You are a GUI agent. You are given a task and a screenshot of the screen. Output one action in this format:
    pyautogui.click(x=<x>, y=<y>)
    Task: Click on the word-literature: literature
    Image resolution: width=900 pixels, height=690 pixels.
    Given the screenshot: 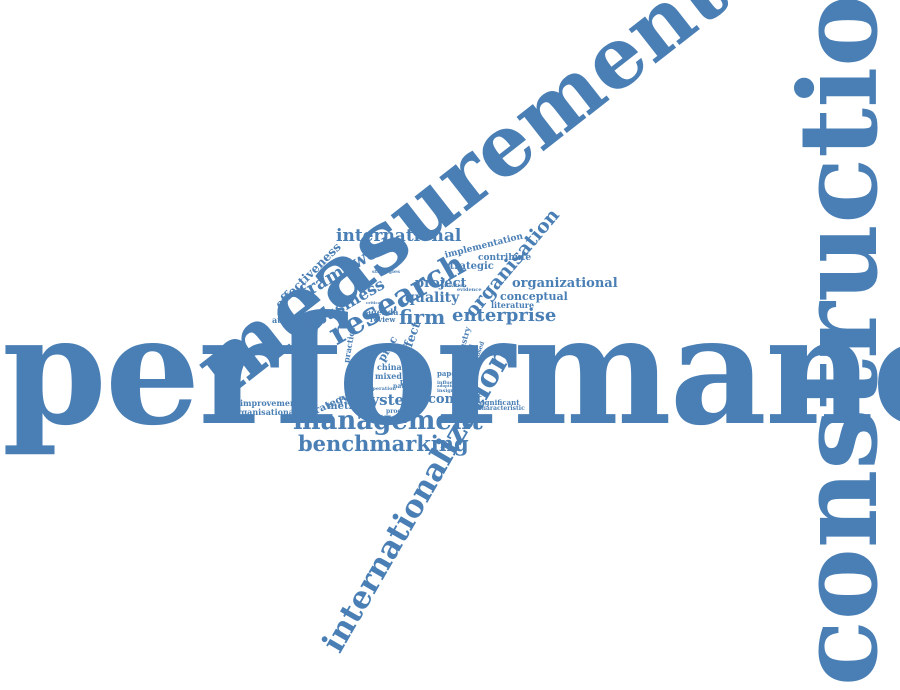 What is the action you would take?
    pyautogui.click(x=513, y=305)
    